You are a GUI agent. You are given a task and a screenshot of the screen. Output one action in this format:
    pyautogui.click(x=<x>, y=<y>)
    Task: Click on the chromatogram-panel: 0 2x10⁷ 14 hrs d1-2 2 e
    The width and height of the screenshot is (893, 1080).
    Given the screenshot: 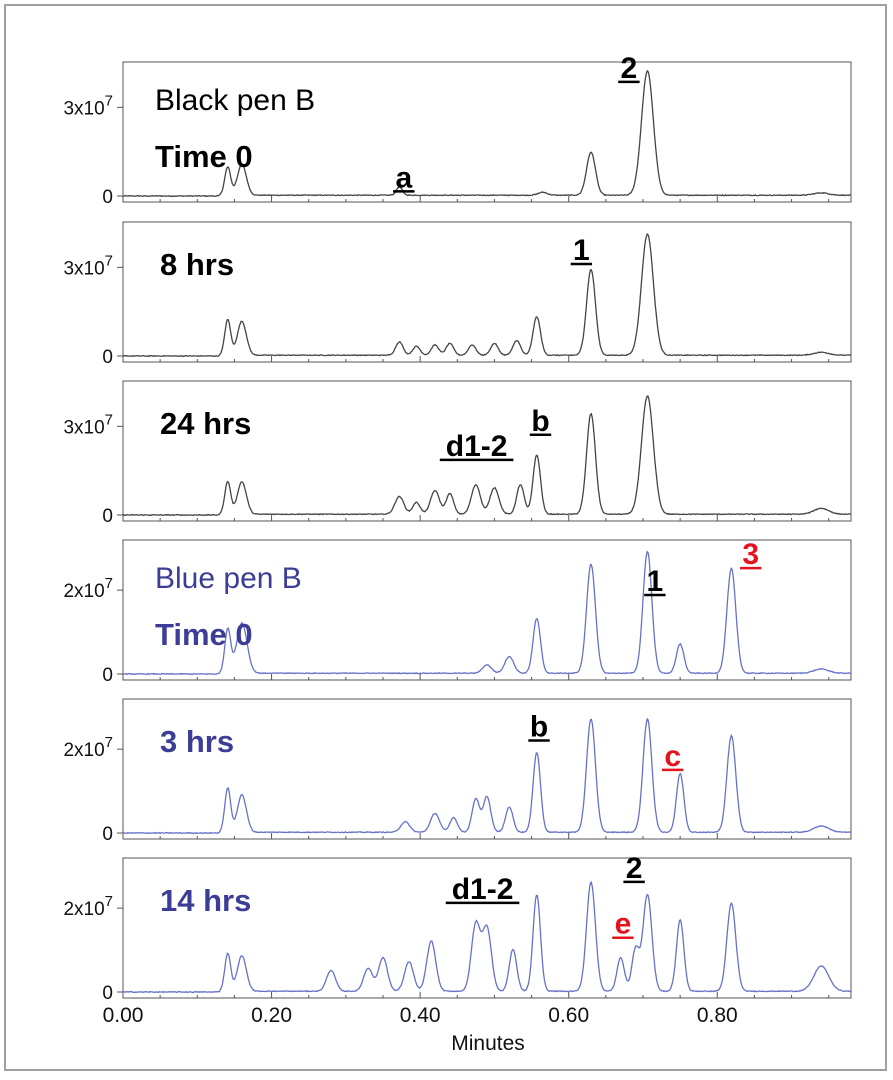 What is the action you would take?
    pyautogui.click(x=457, y=928)
    